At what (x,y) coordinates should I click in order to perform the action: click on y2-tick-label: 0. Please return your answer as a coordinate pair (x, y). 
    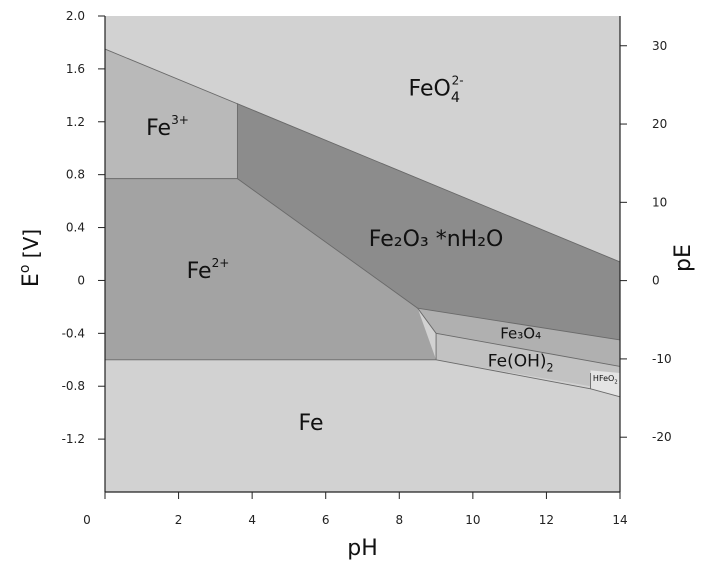
    Looking at the image, I should click on (656, 281).